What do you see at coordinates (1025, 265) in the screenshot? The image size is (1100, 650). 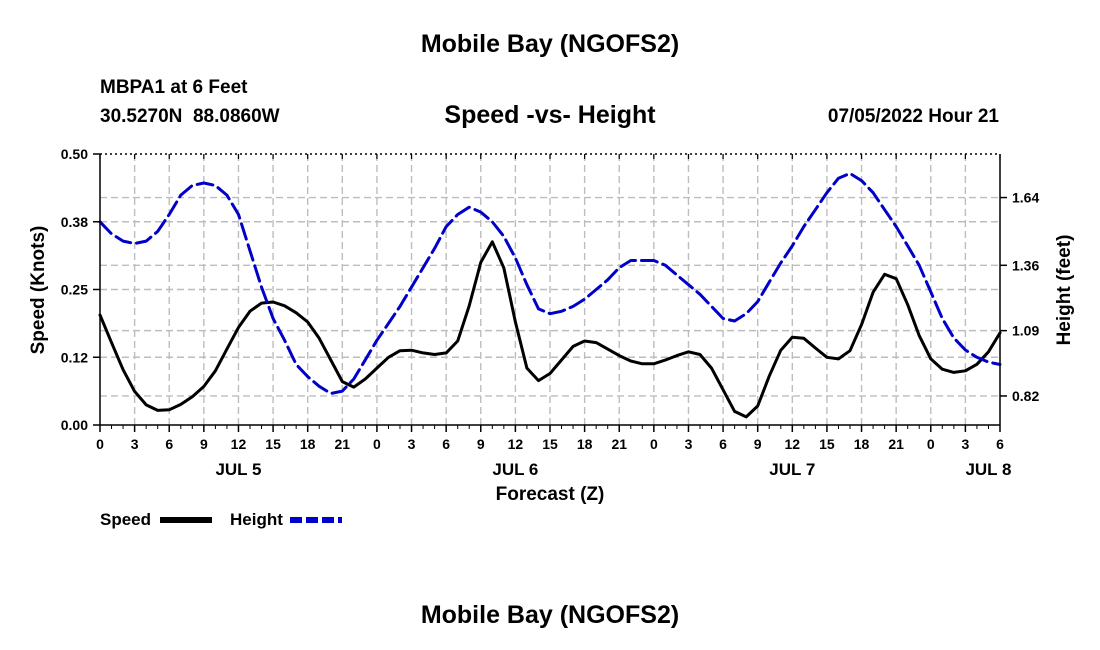 I see `y2-tick-label: 1.36` at bounding box center [1025, 265].